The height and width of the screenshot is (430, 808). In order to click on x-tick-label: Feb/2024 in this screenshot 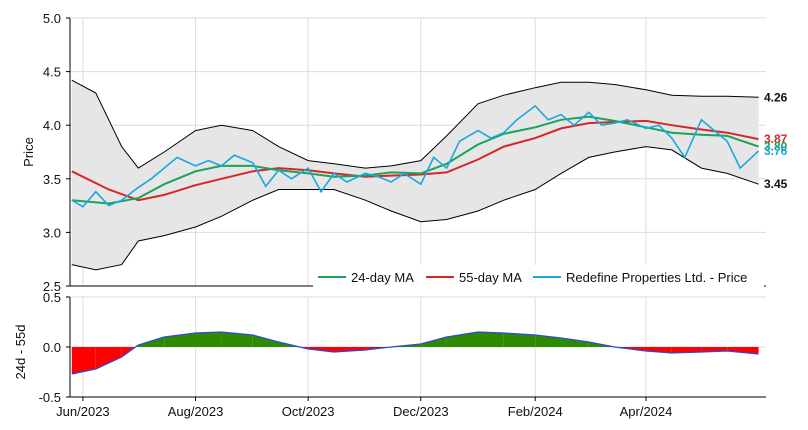, I will do `click(535, 411)`.